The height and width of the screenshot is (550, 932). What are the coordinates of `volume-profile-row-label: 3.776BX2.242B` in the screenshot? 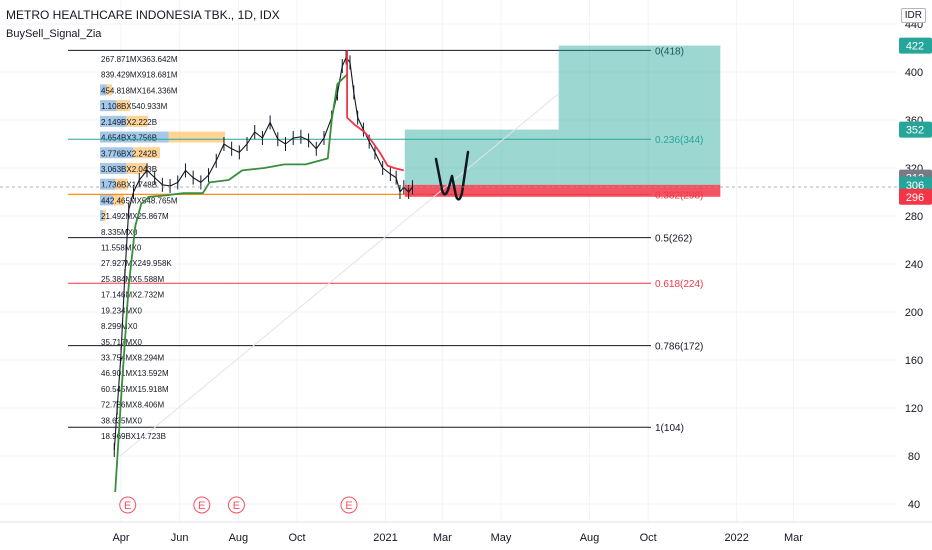 It's located at (129, 153).